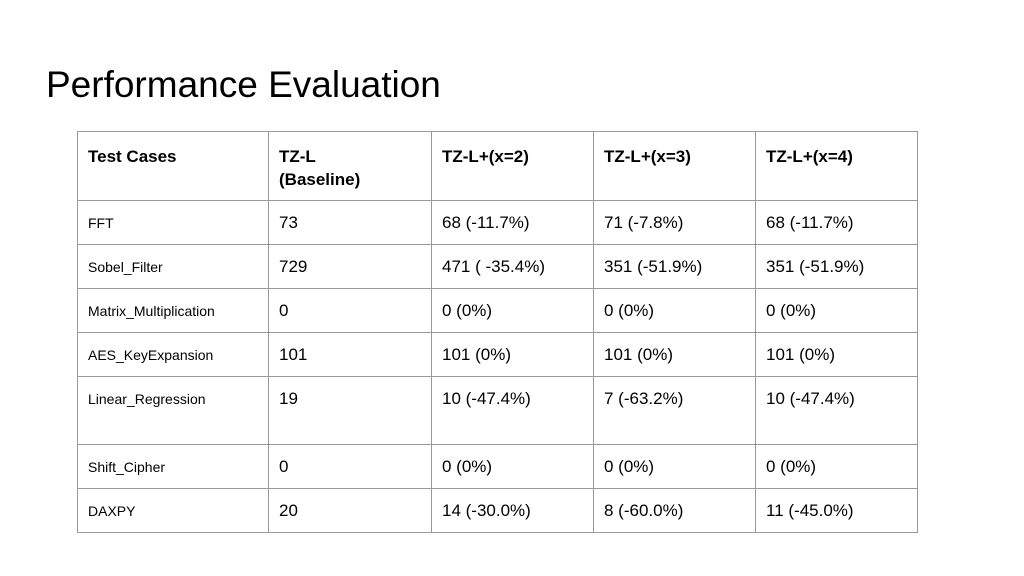 This screenshot has height=576, width=1024. What do you see at coordinates (836, 354) in the screenshot?
I see `cell-x4: 101 (0%)` at bounding box center [836, 354].